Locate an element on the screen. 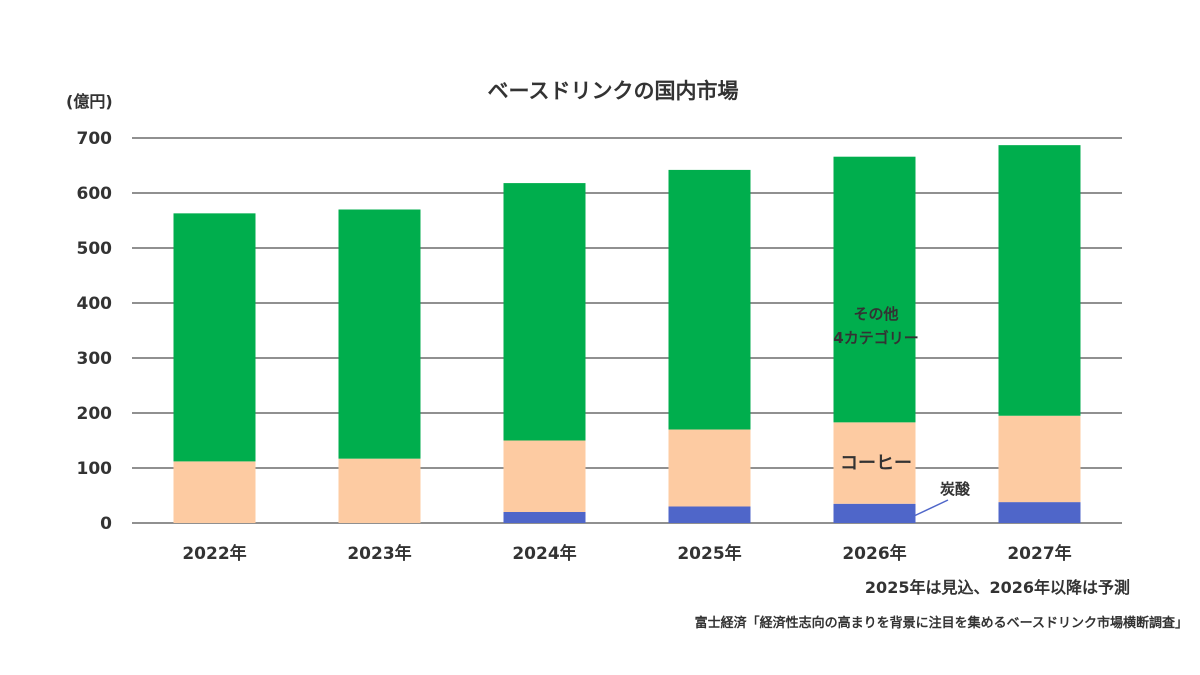 This screenshot has width=1200, height=675. bar-2023年-series-1 is located at coordinates (379, 490).